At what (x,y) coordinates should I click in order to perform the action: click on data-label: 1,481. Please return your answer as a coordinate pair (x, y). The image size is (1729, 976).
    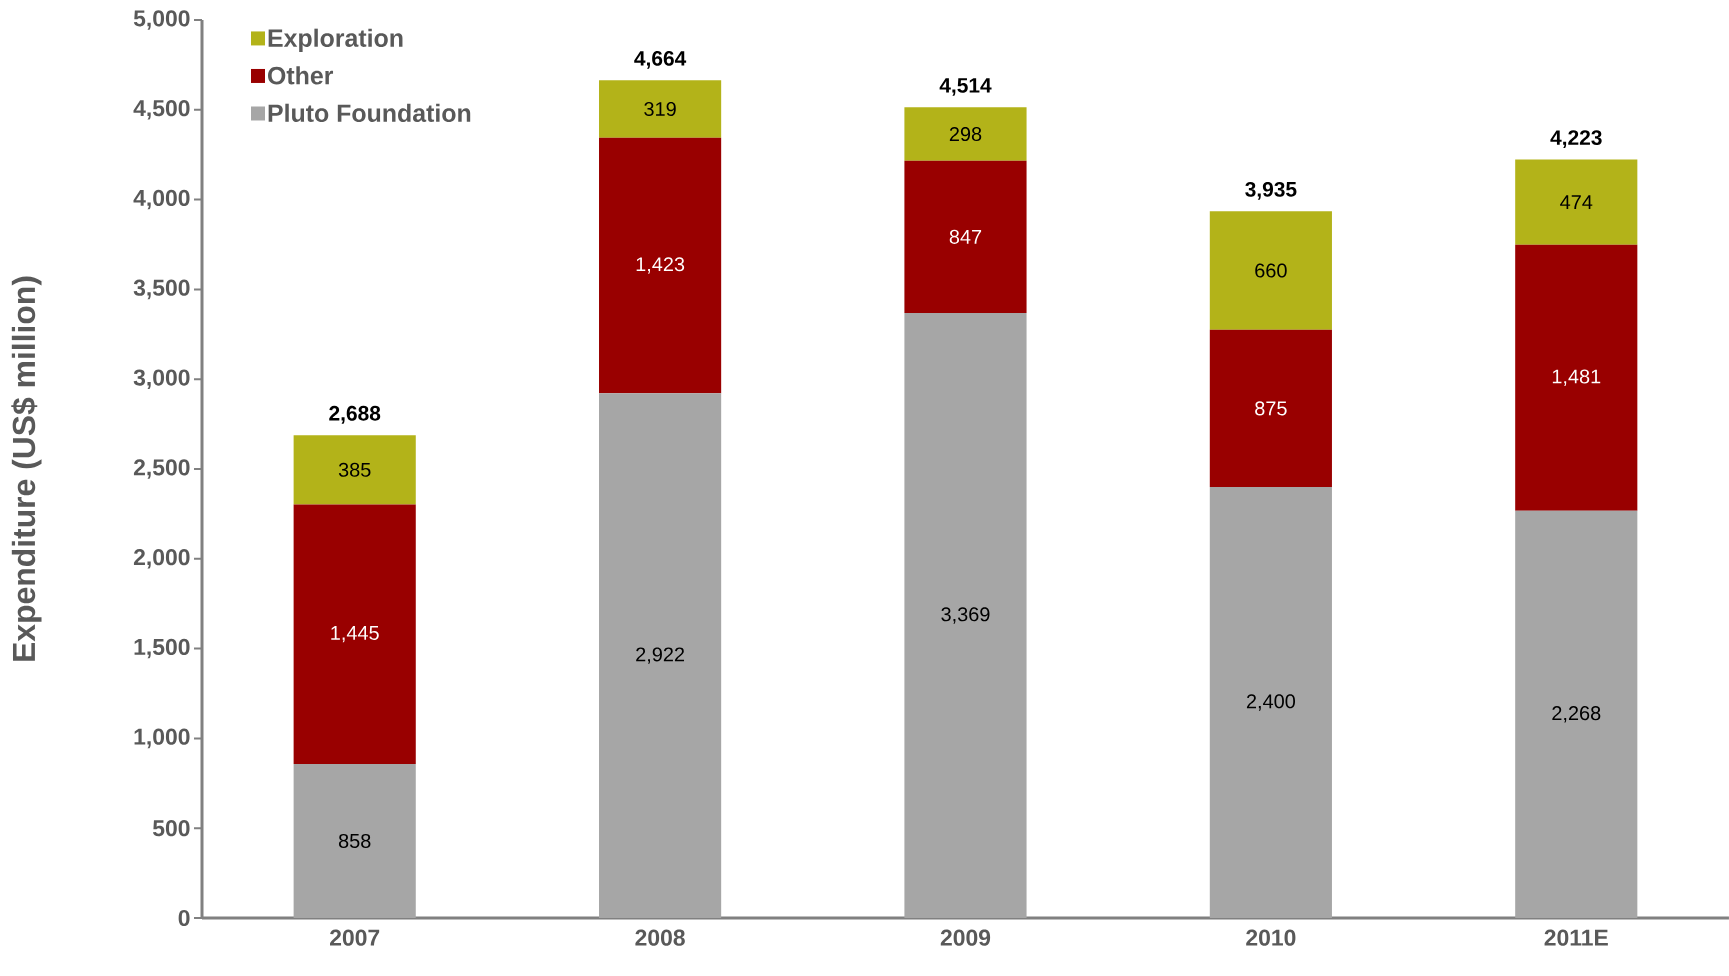
    Looking at the image, I should click on (1576, 377).